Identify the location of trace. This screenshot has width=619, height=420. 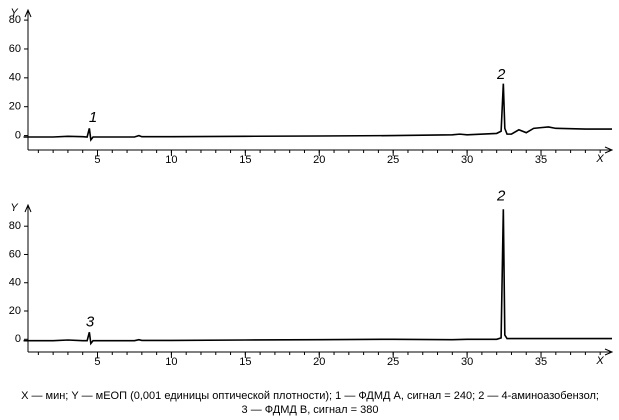
(317, 112).